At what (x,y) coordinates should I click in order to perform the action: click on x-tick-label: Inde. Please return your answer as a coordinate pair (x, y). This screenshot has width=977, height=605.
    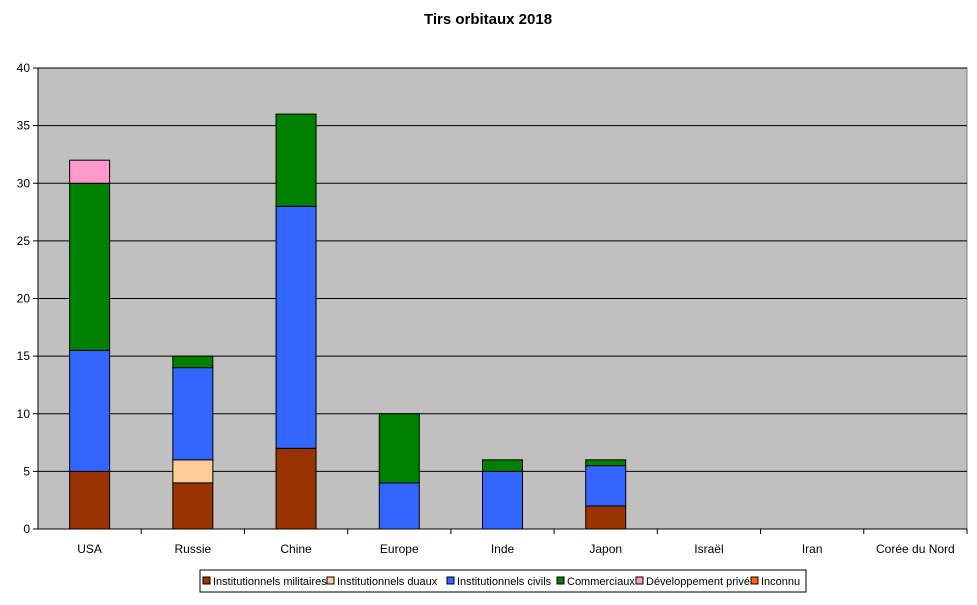
    Looking at the image, I should click on (503, 549).